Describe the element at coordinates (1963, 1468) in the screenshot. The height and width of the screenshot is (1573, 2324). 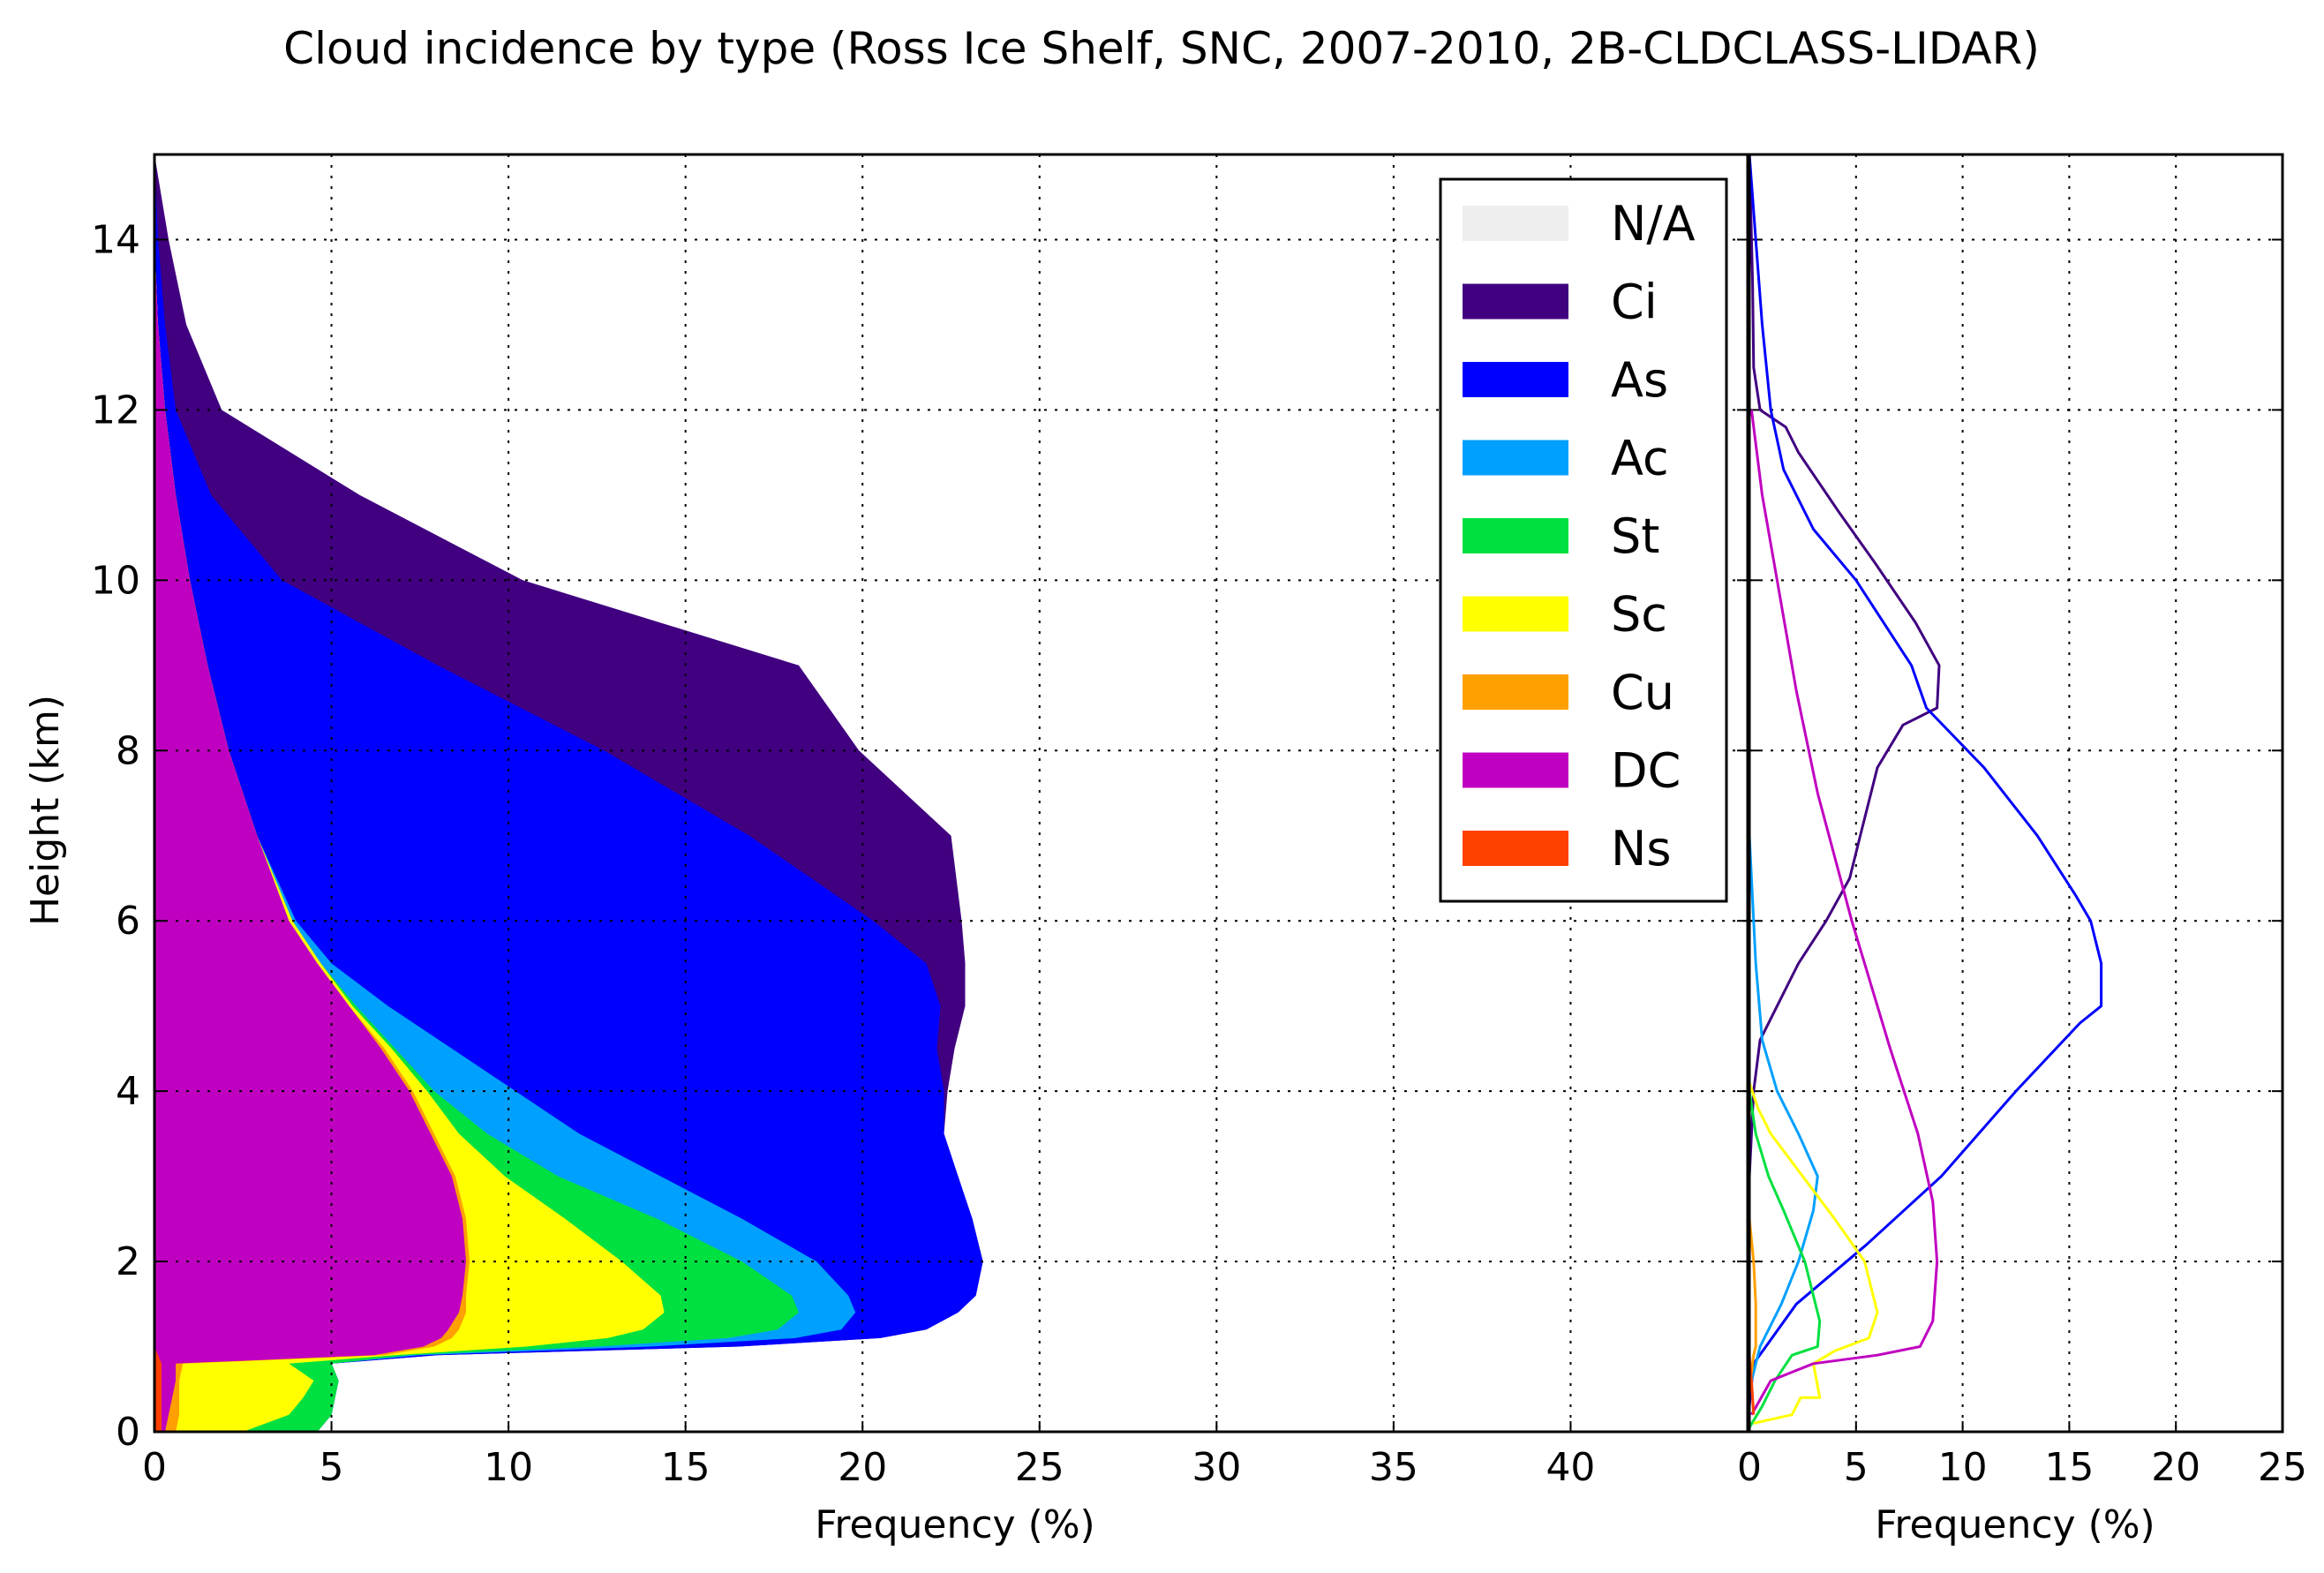
I see `right-x-tick-label: 10` at that location.